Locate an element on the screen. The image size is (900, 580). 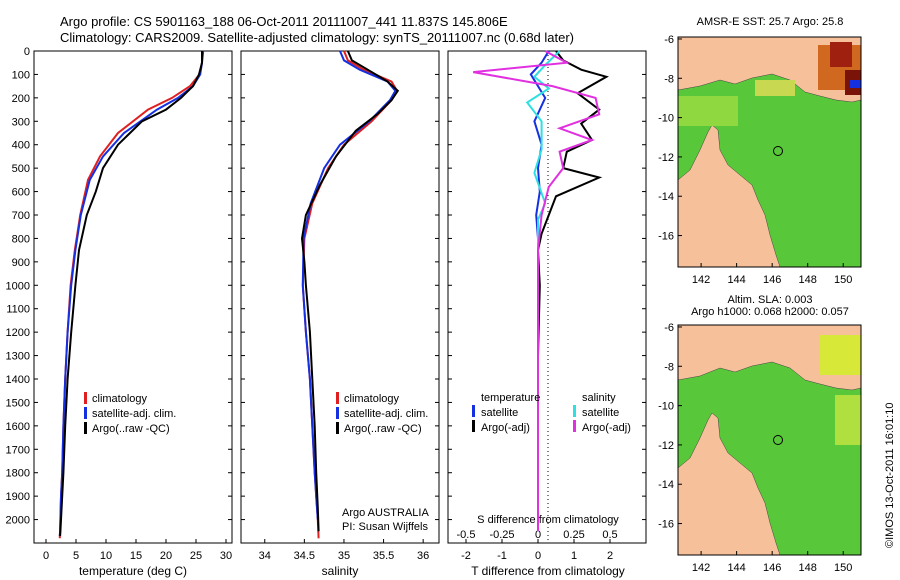
temperature-series is located at coordinates (131, 294).